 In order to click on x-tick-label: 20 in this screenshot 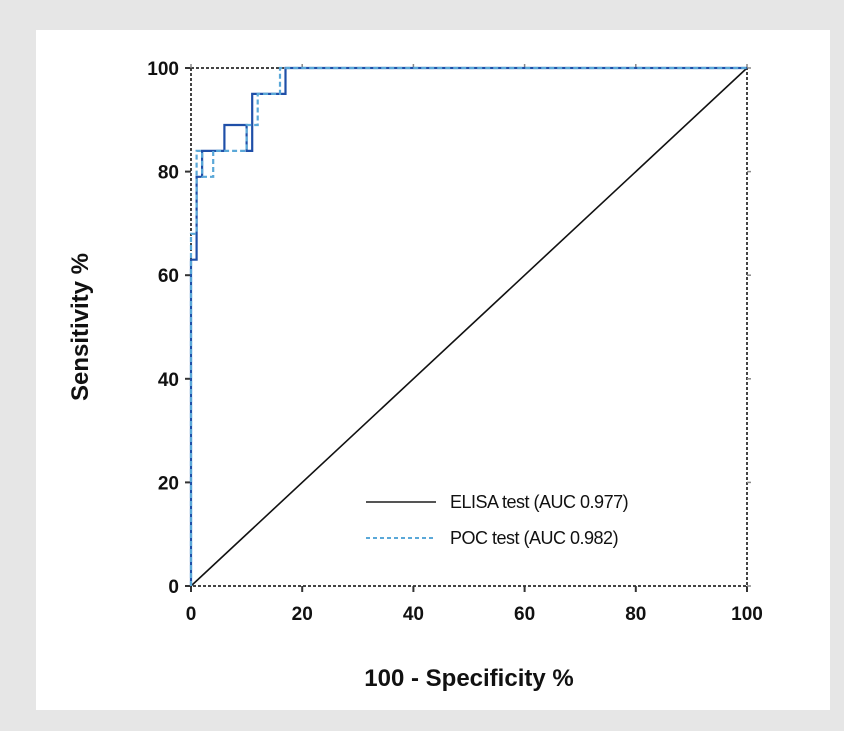, I will do `click(302, 614)`.